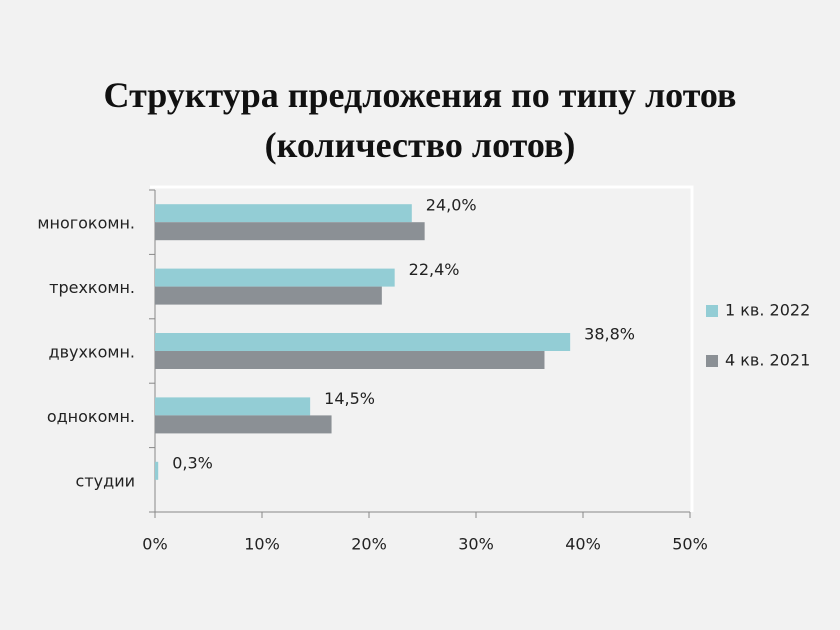 The image size is (840, 630). Describe the element at coordinates (92, 352) in the screenshot. I see `y-tick-label: двухкомн.` at that location.